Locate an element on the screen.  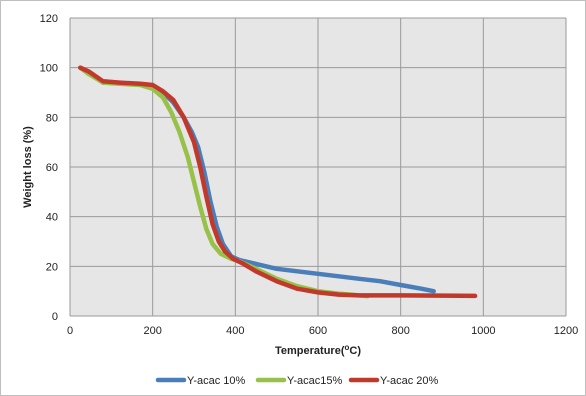
y-tick-label: 100 is located at coordinates (49, 69).